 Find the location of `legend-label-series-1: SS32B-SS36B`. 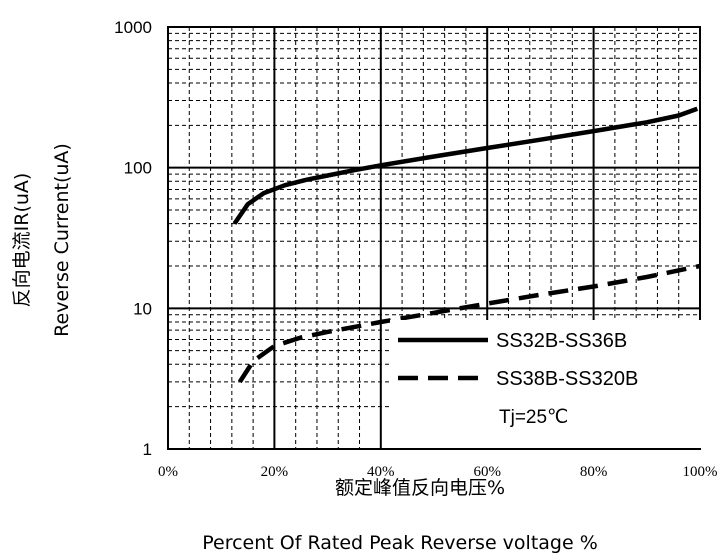

legend-label-series-1: SS32B-SS36B is located at coordinates (561, 341).